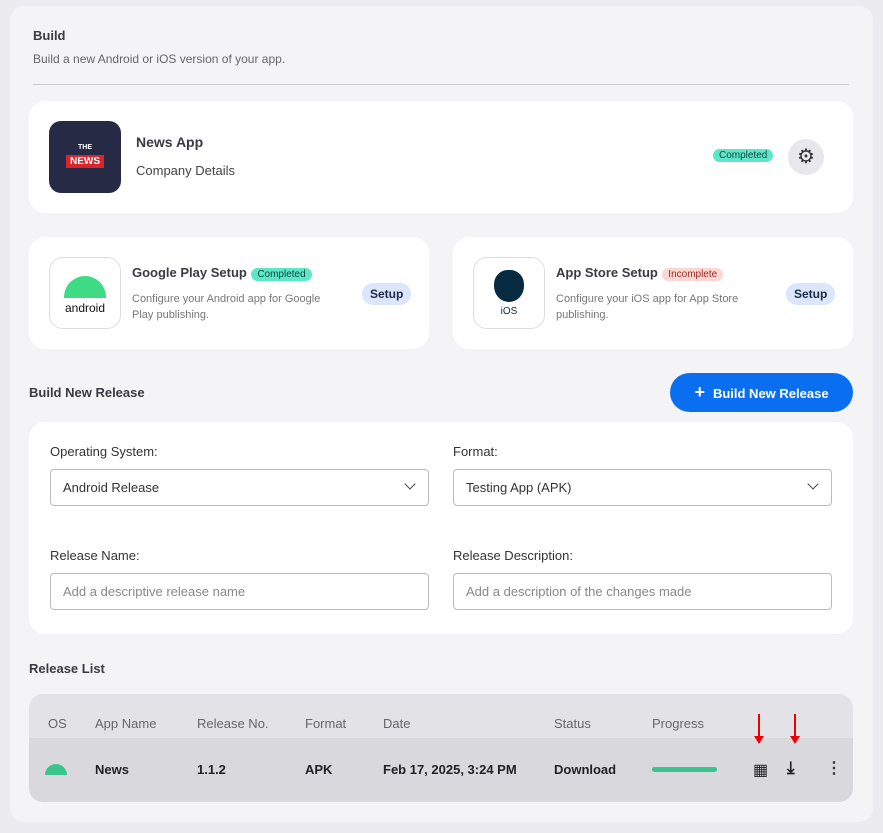  What do you see at coordinates (387, 294) in the screenshot?
I see `google-play-setup-button: Setup` at bounding box center [387, 294].